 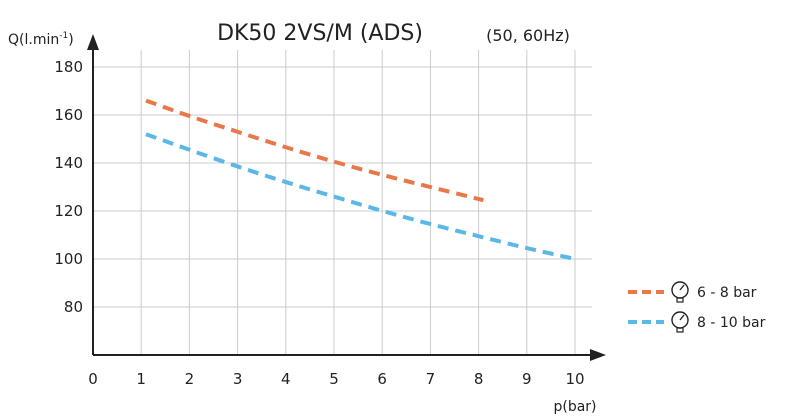 I want to click on chart-title: DK50 2VS/M (ADS), so click(x=320, y=33).